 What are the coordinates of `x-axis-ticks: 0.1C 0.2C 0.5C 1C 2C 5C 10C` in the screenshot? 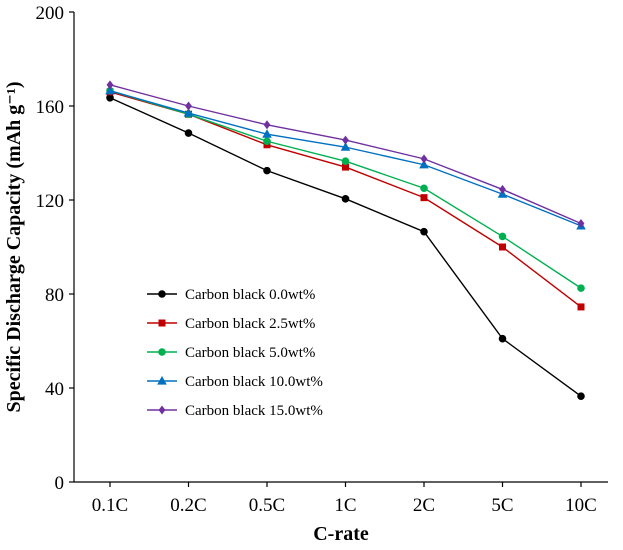 It's located at (344, 499).